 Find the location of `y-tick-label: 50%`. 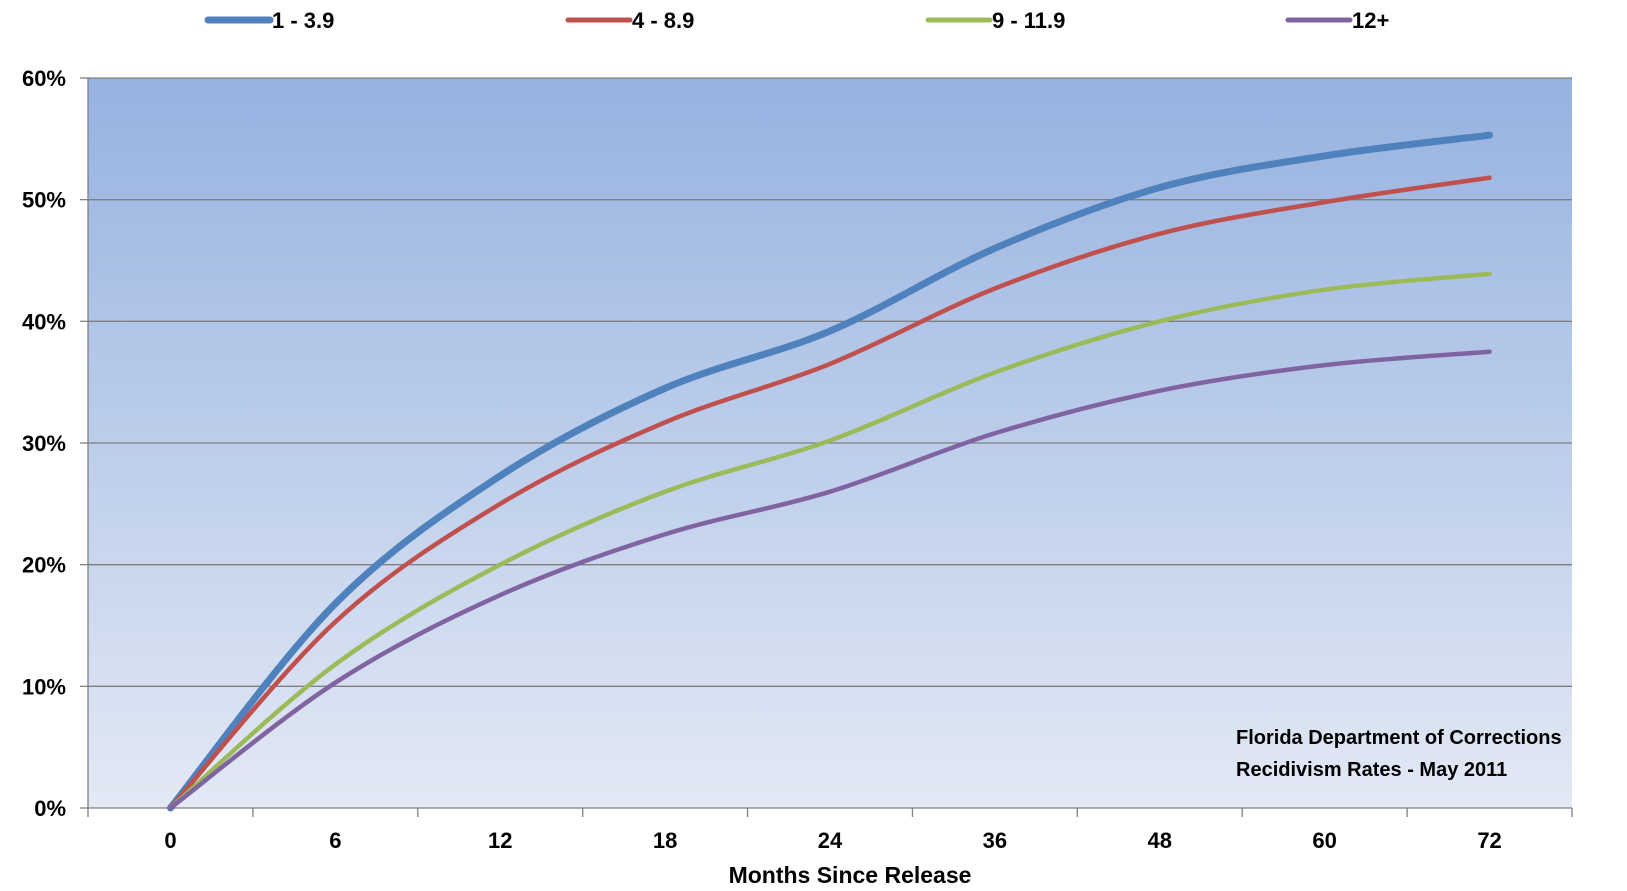

y-tick-label: 50% is located at coordinates (44, 200).